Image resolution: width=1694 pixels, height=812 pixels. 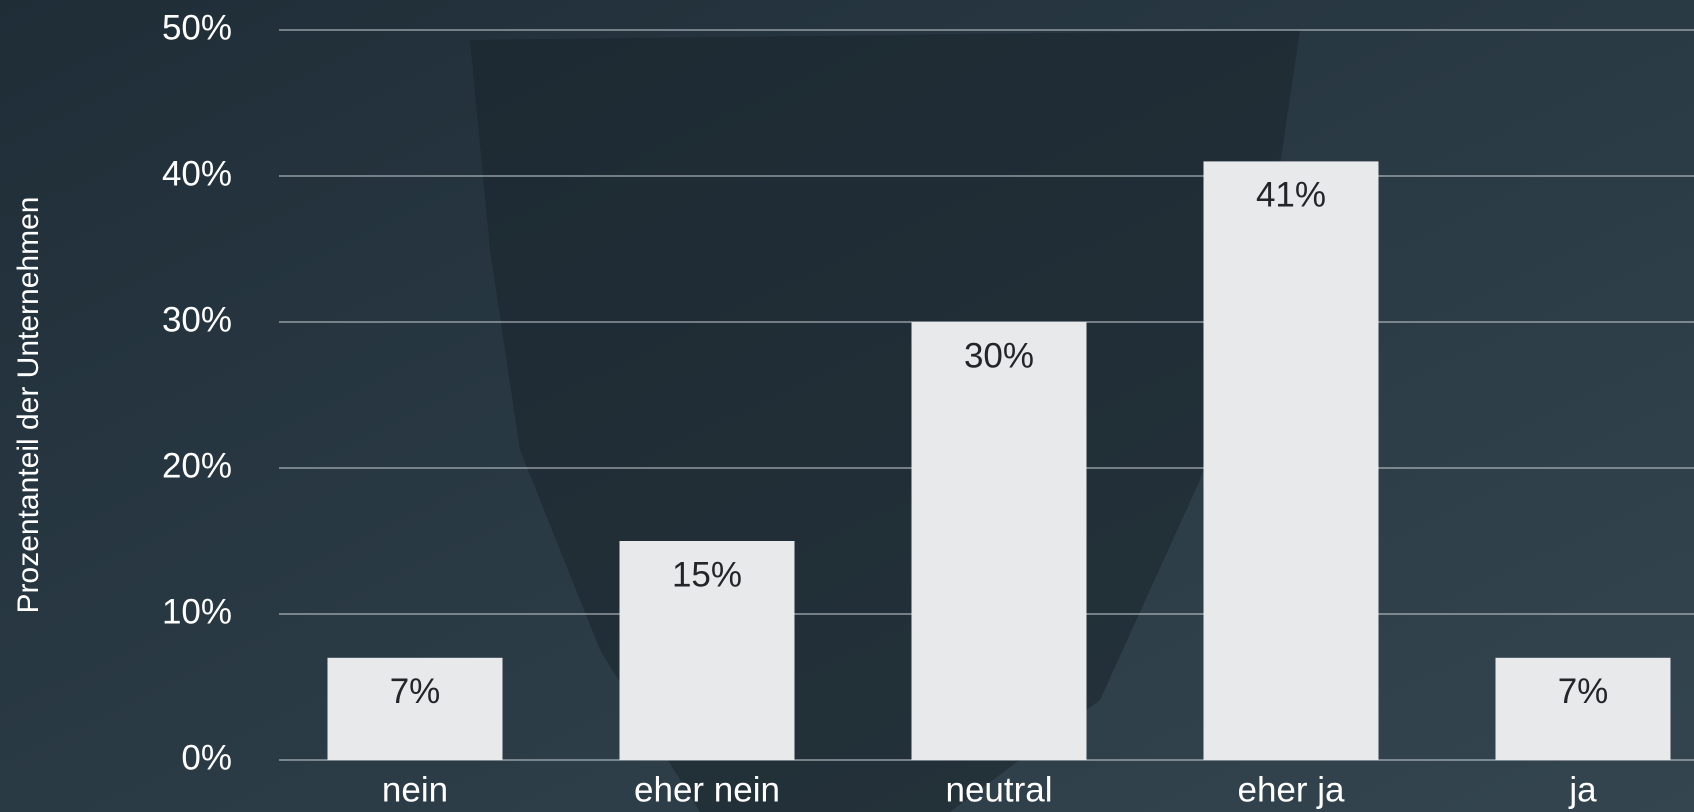 What do you see at coordinates (999, 355) in the screenshot?
I see `value-label: 30%` at bounding box center [999, 355].